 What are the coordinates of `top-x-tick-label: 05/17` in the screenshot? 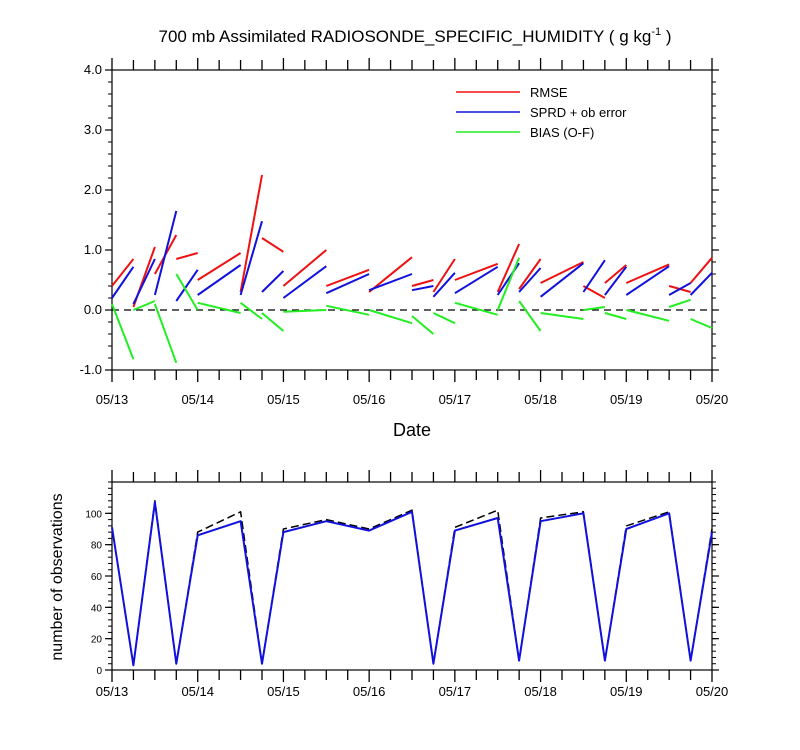 It's located at (455, 399).